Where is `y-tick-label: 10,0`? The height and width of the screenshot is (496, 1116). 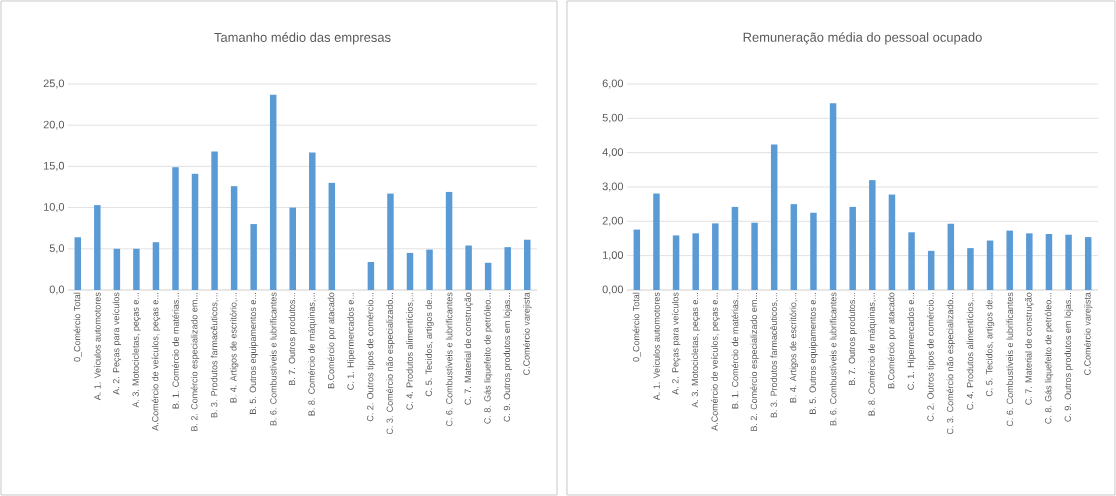 y-tick-label: 10,0 is located at coordinates (54, 208).